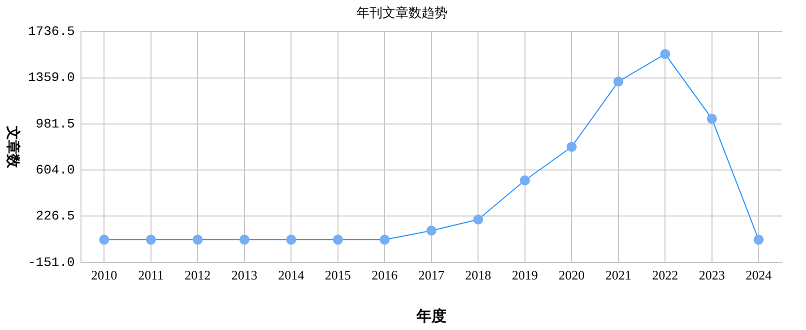  What do you see at coordinates (55, 124) in the screenshot?
I see `y-tick-label: 981.5` at bounding box center [55, 124].